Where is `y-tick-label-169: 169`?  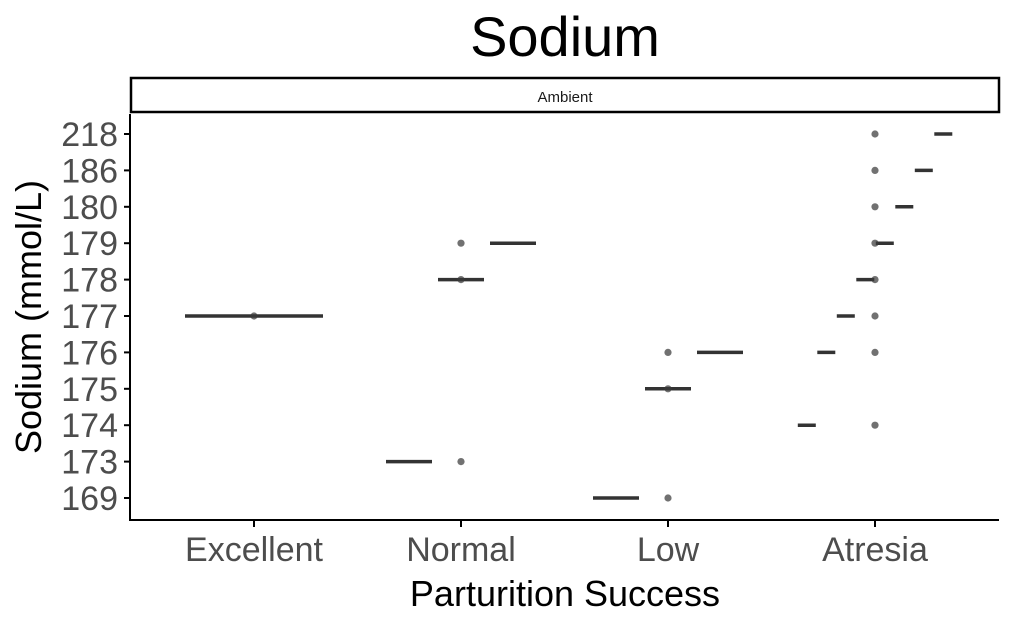 y-tick-label-169: 169 is located at coordinates (89, 499).